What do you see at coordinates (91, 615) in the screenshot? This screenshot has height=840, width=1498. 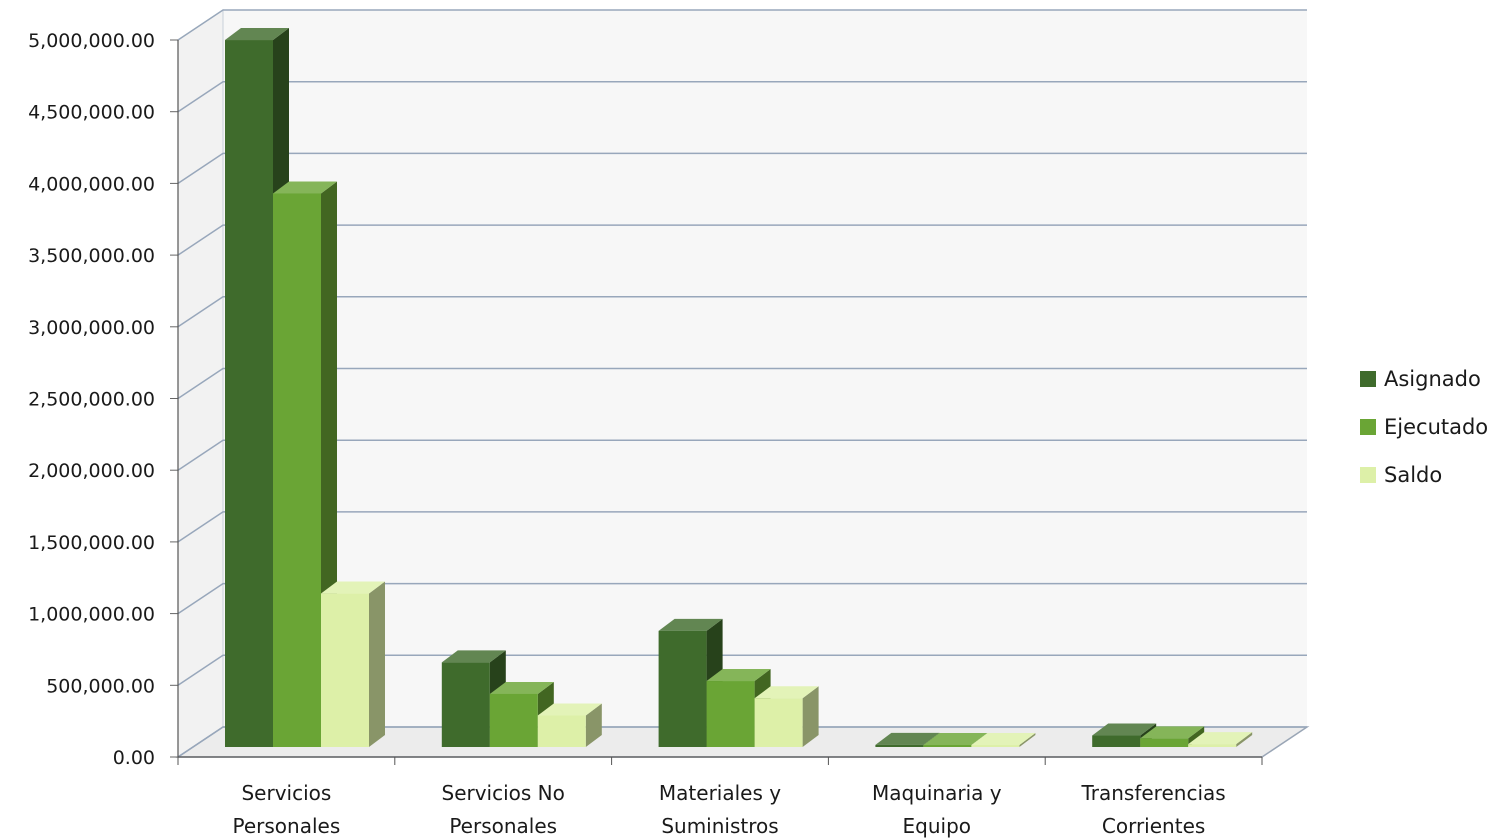 I see `y-tick-label: 1,000,000.00` at bounding box center [91, 615].